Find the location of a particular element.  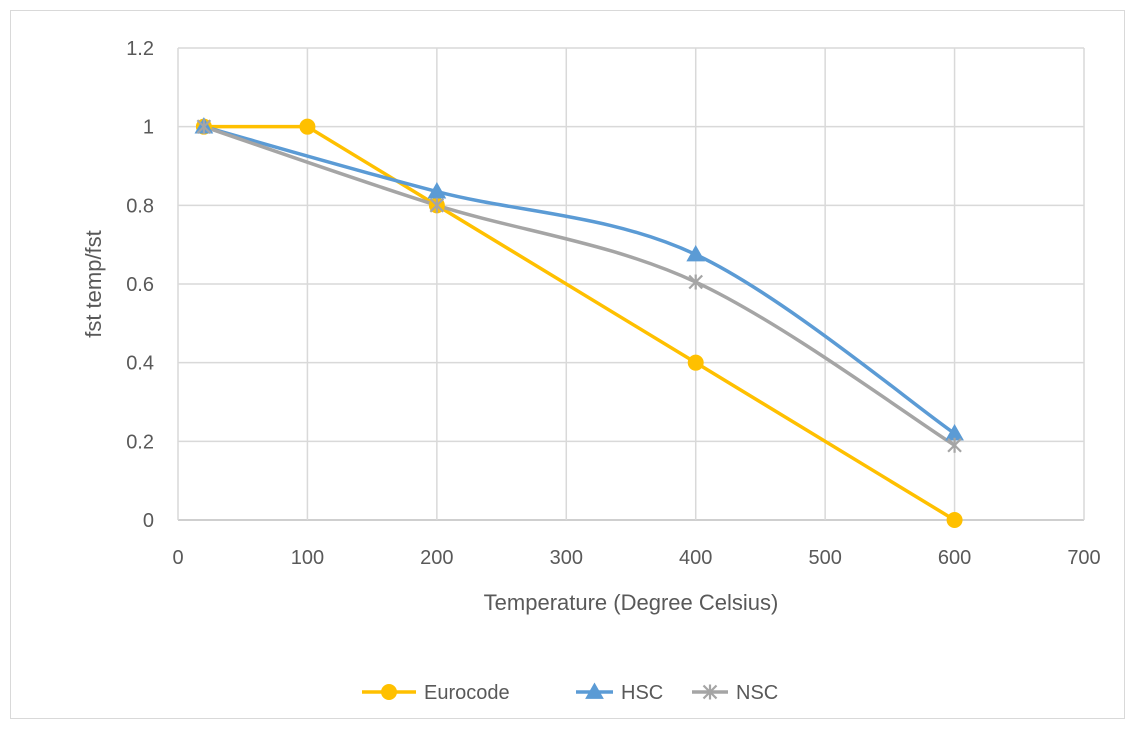

x-tick-label: 300 is located at coordinates (566, 558).